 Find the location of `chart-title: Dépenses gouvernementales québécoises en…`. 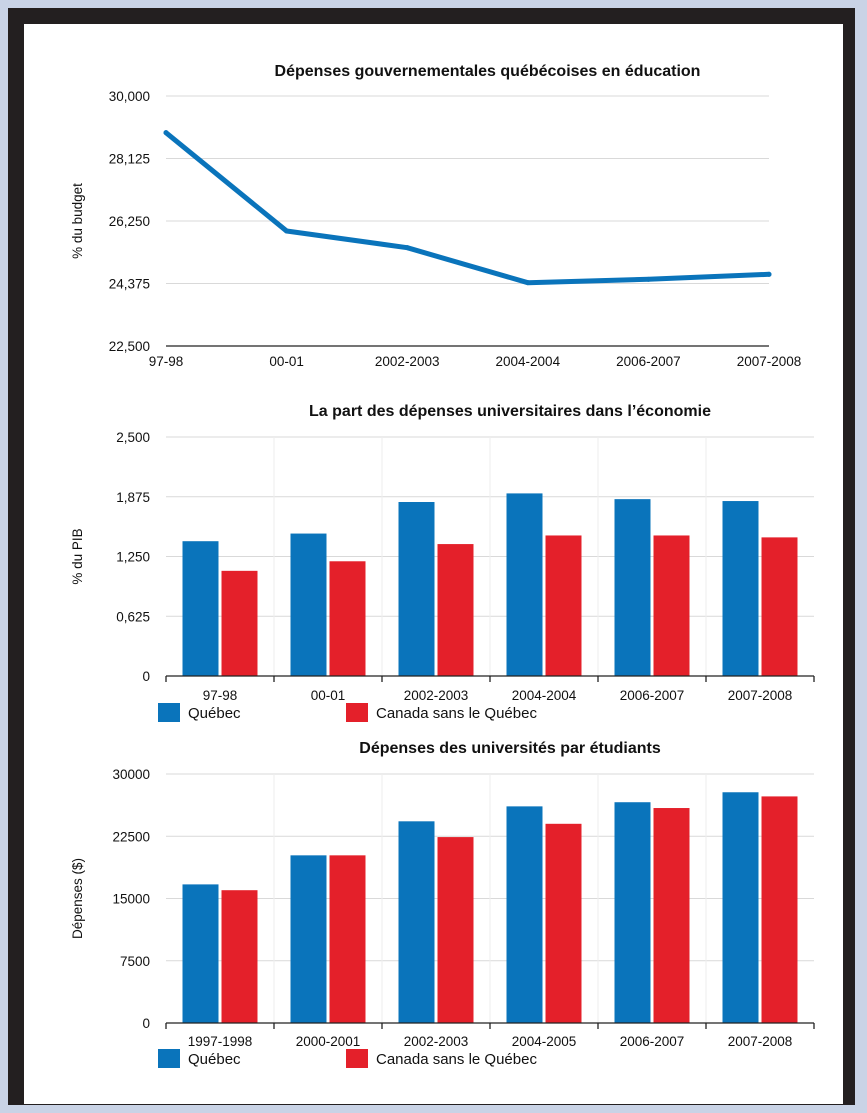

chart-title: Dépenses gouvernementales québécoises en… is located at coordinates (488, 71).